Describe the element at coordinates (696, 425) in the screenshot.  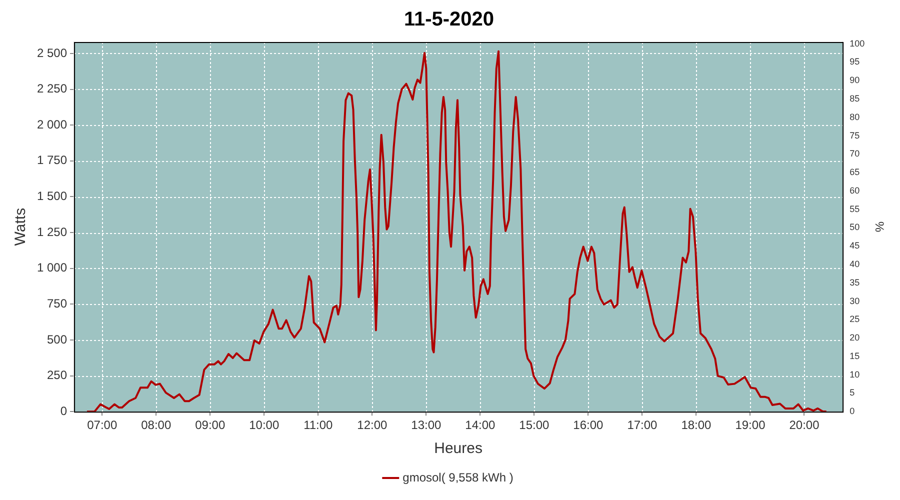
I see `x-tick-label: 18:00` at that location.